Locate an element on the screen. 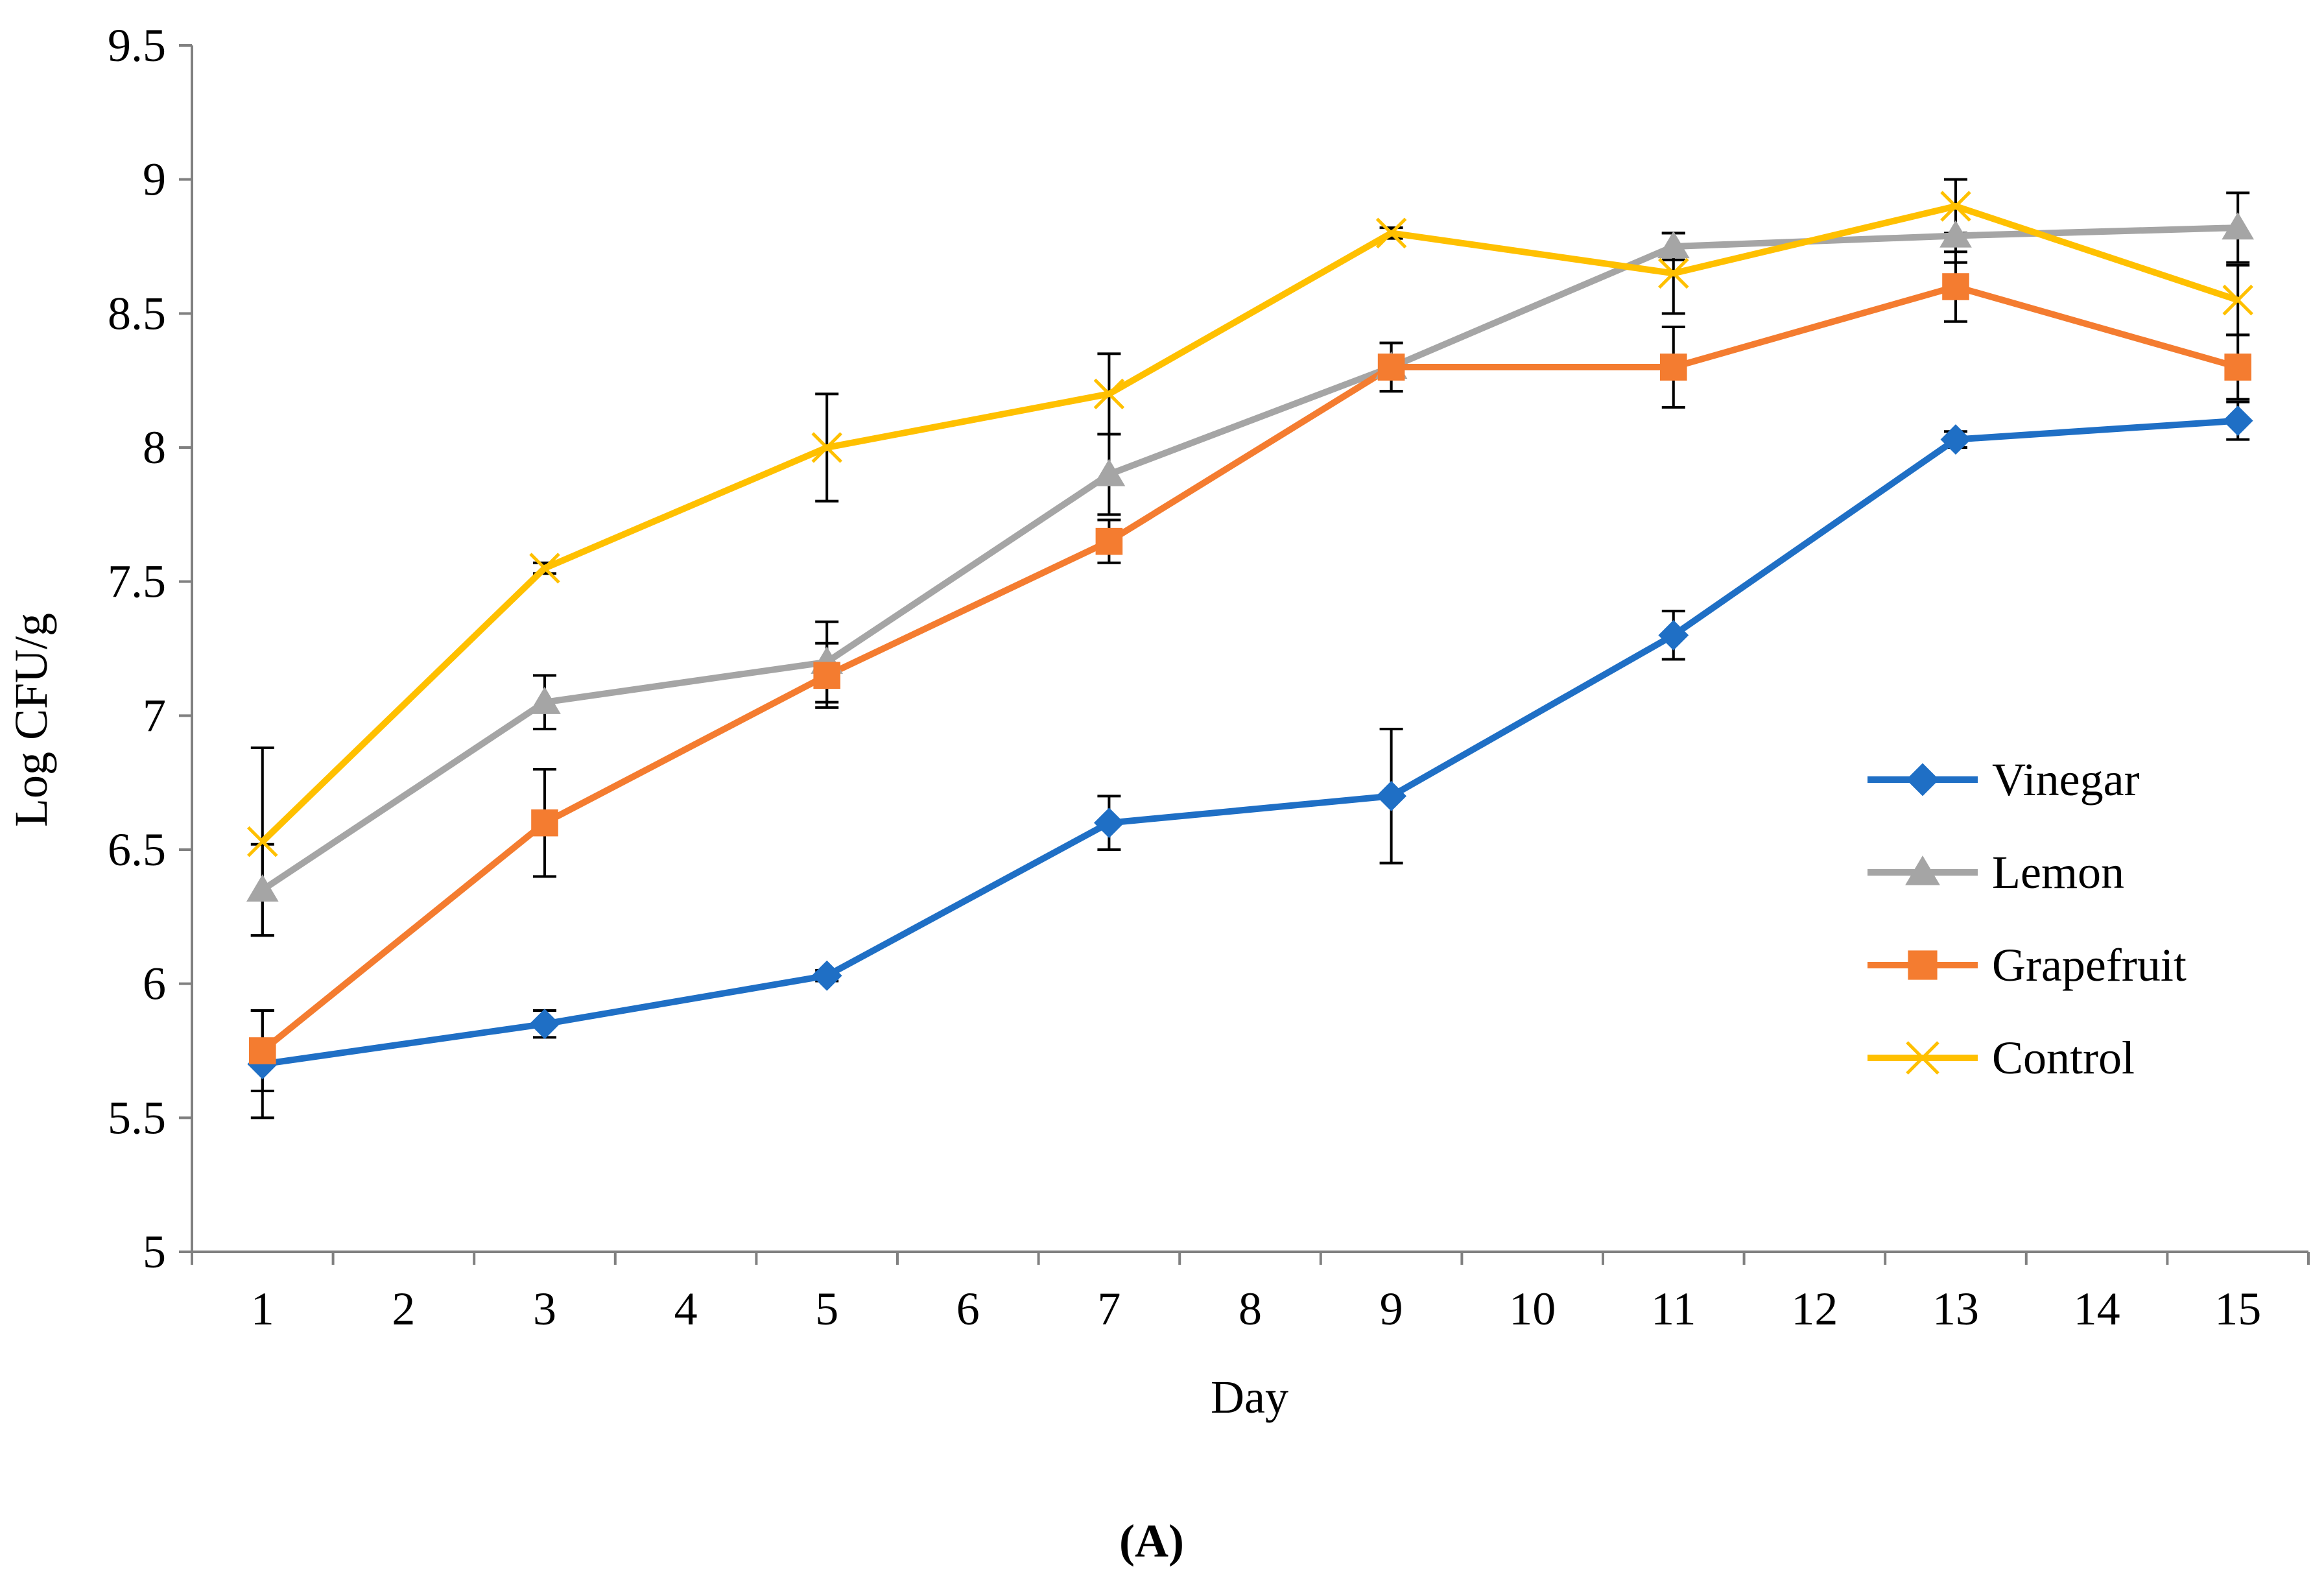 The height and width of the screenshot is (1580, 2324). legend-label: Vinegar is located at coordinates (2066, 780).